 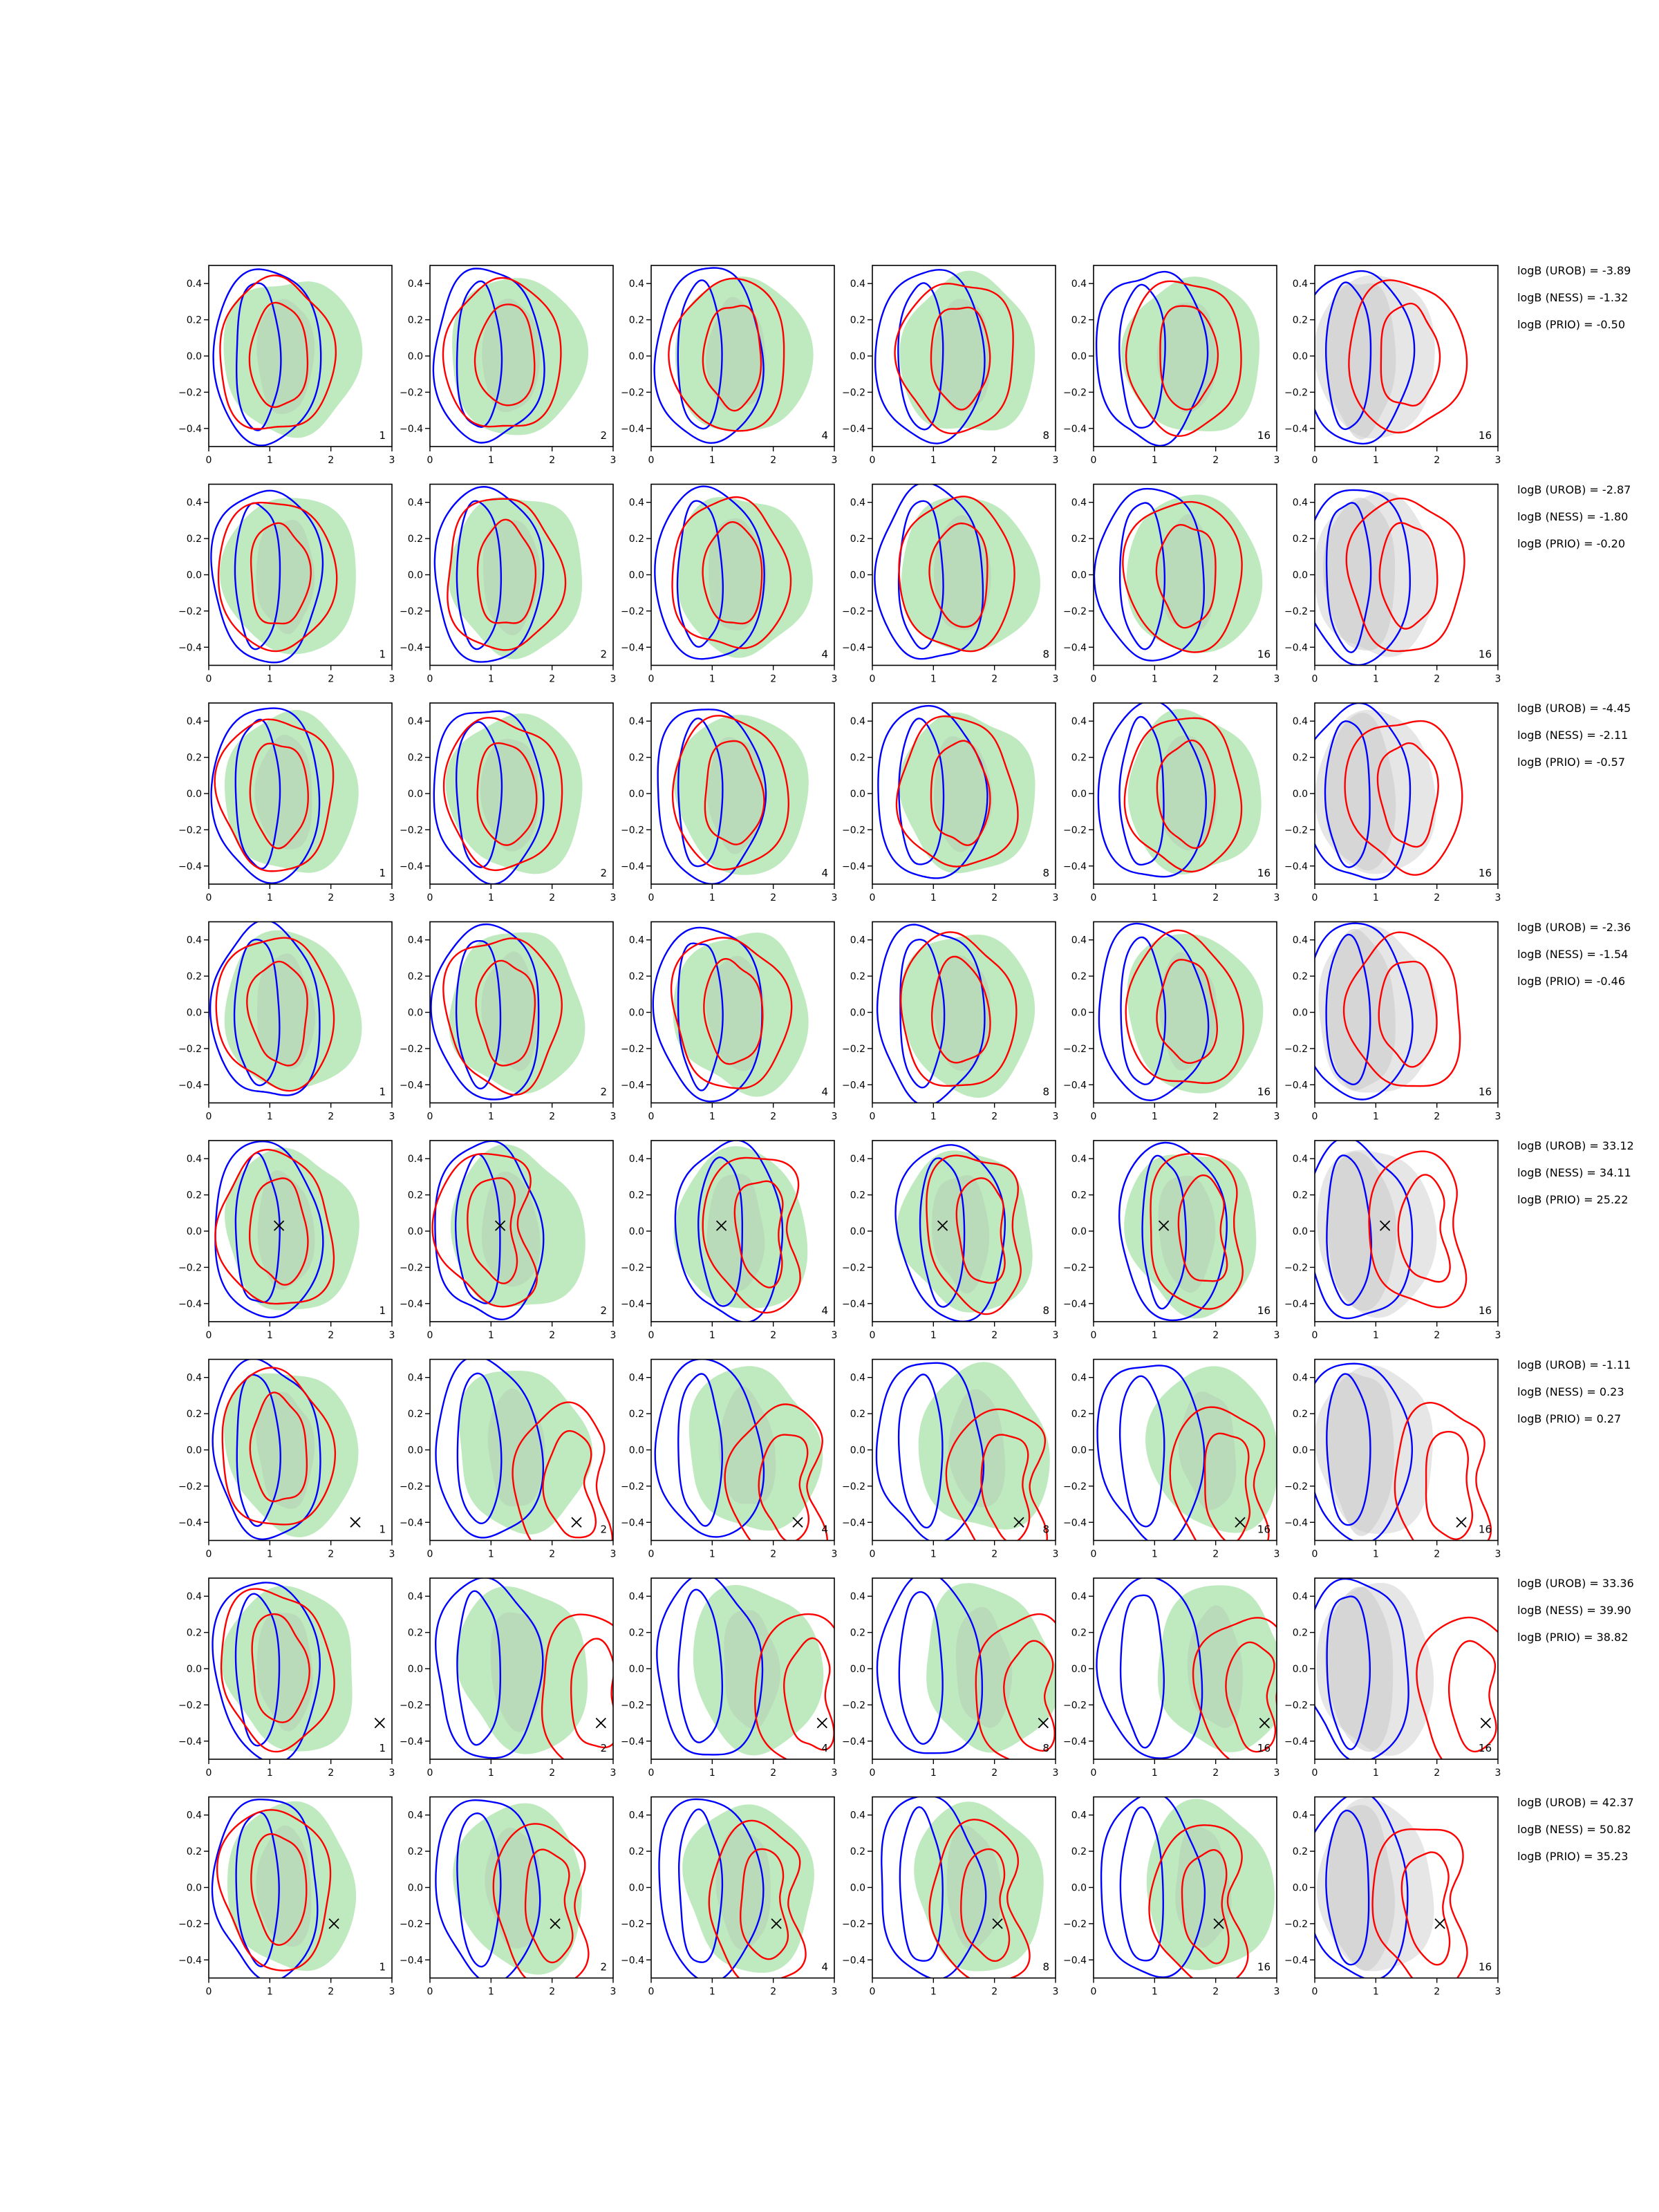 I want to click on panel: −0.4 −0.2 0.0 0.2 0.4 0 1 2 3 8, so click(x=950, y=1897).